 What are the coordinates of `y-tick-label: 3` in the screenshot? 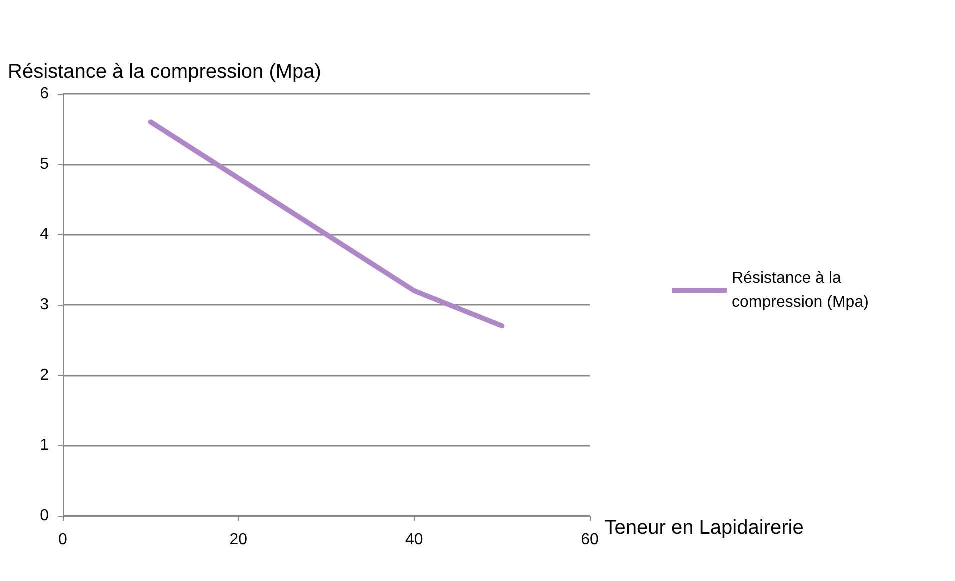 It's located at (45, 305).